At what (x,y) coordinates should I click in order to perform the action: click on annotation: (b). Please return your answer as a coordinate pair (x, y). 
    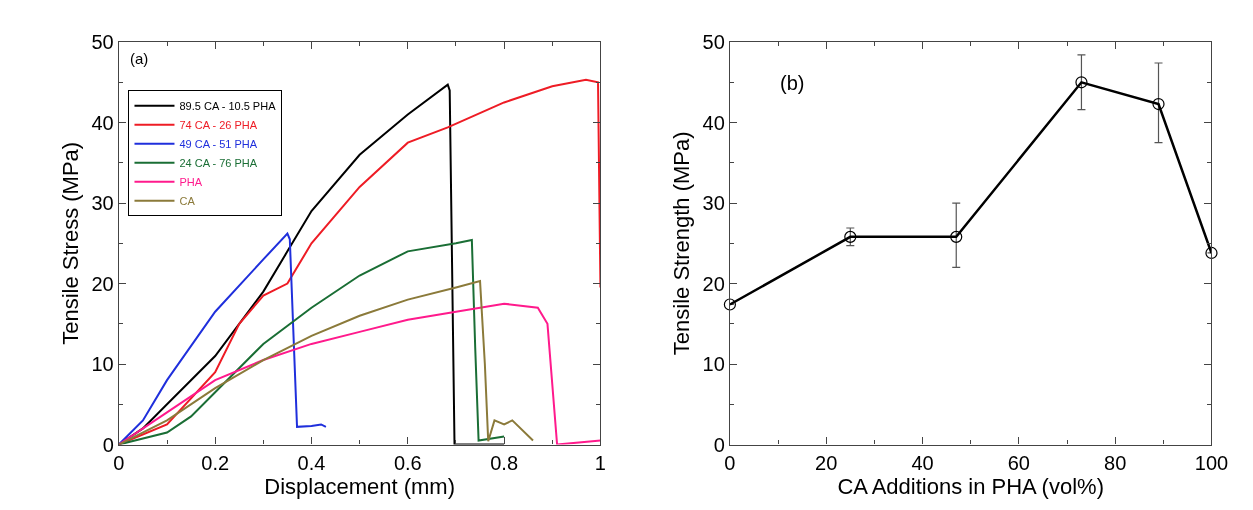
    Looking at the image, I should click on (792, 83).